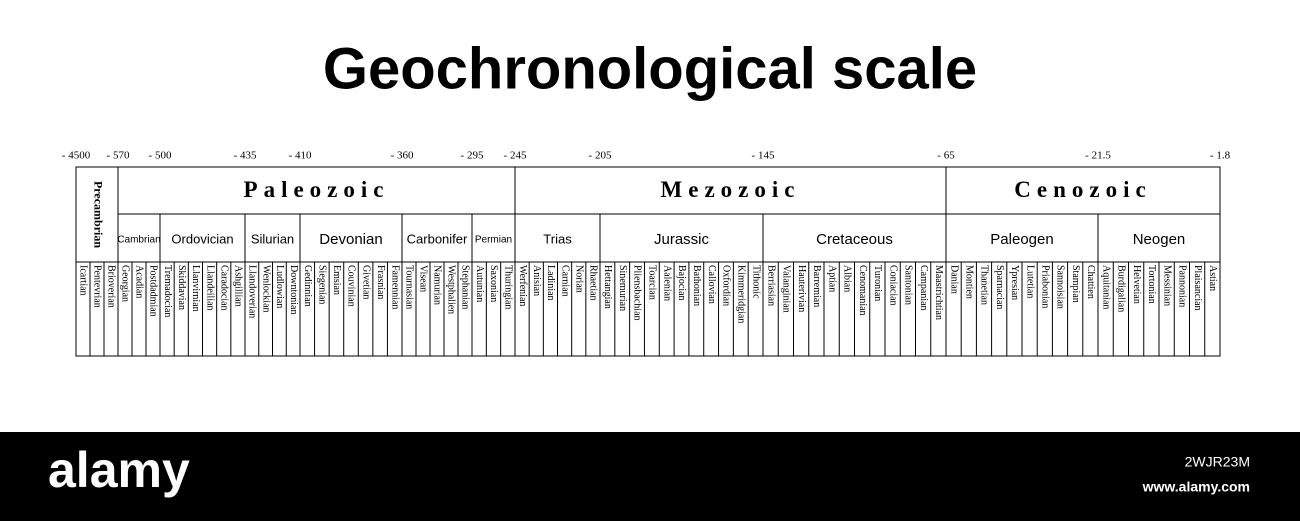  I want to click on stage-name: Astian, so click(1212, 278).